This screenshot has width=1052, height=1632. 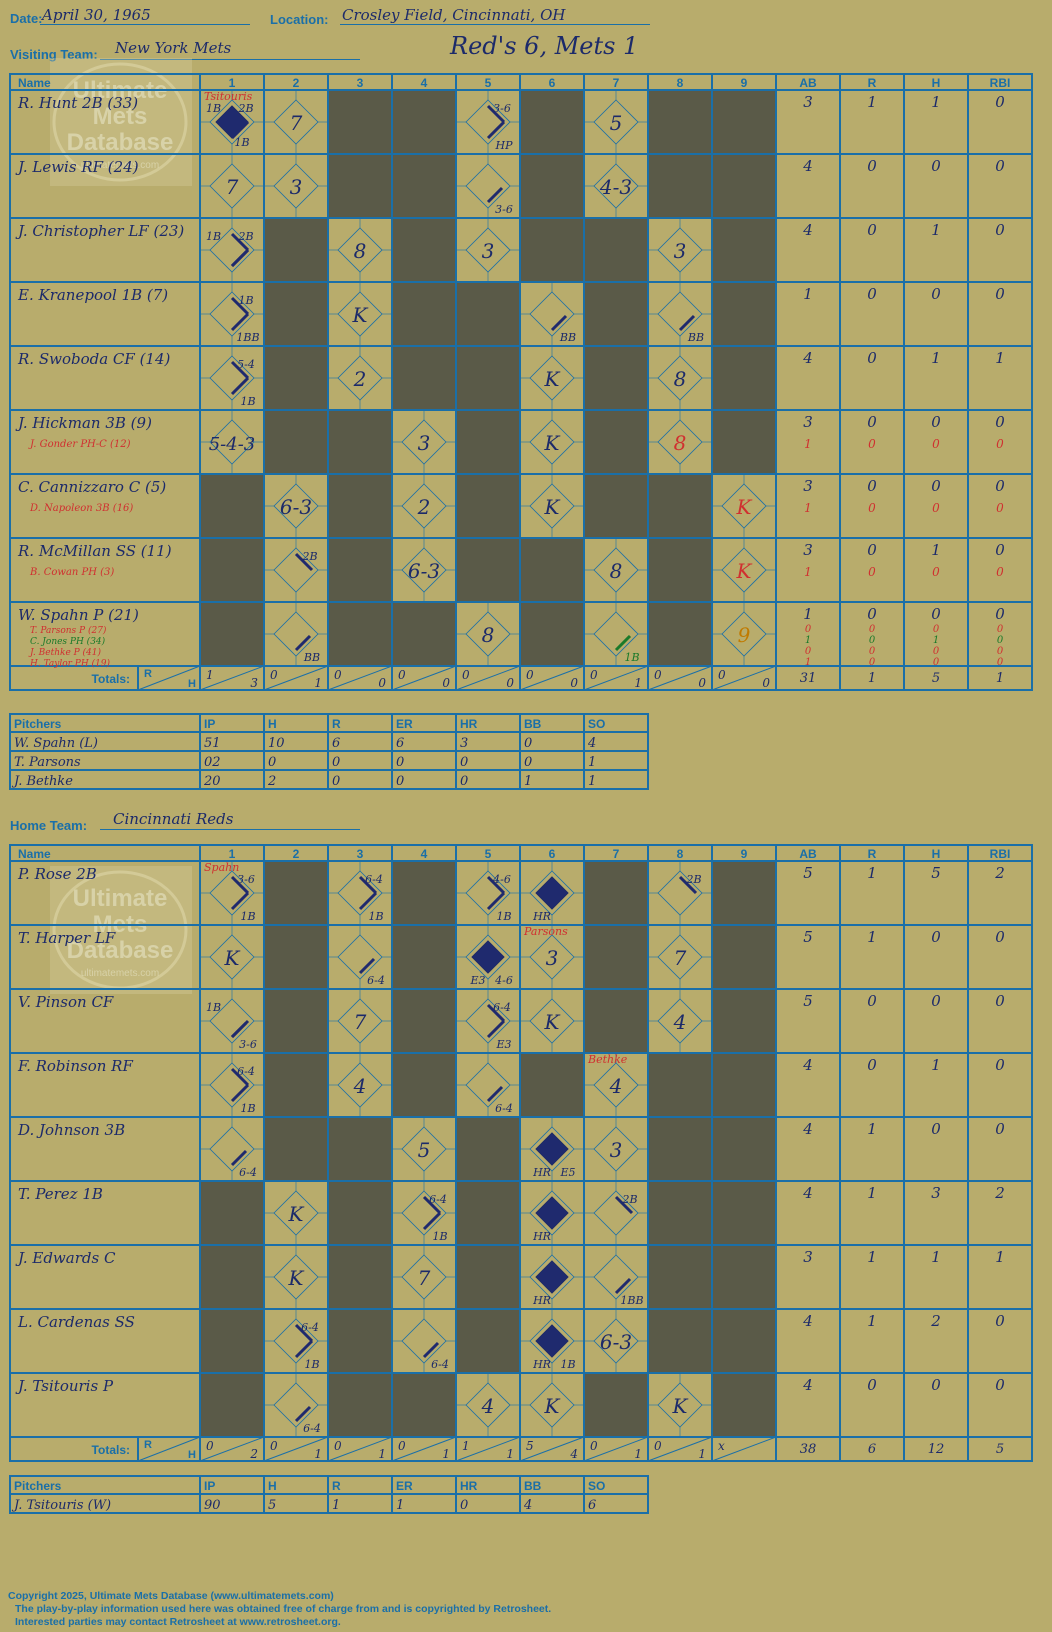 I want to click on visitors-totals-label: Totals:, so click(x=111, y=679).